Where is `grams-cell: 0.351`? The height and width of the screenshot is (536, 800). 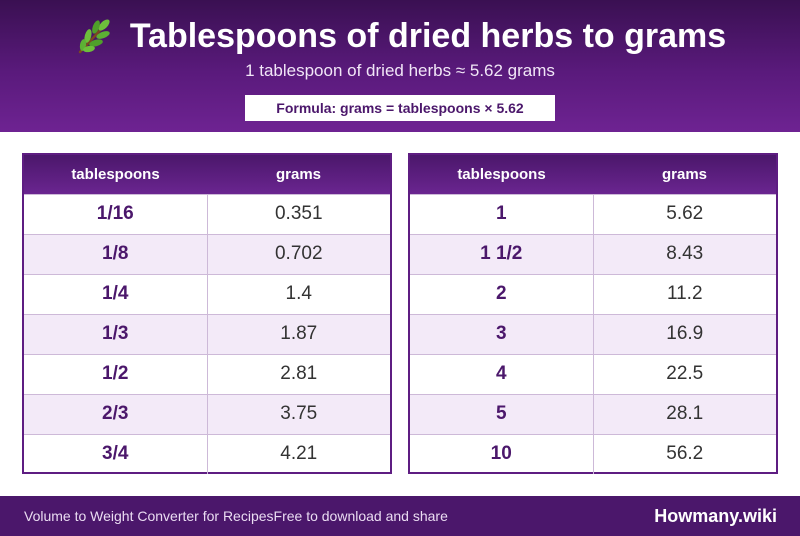
grams-cell: 0.351 is located at coordinates (298, 213).